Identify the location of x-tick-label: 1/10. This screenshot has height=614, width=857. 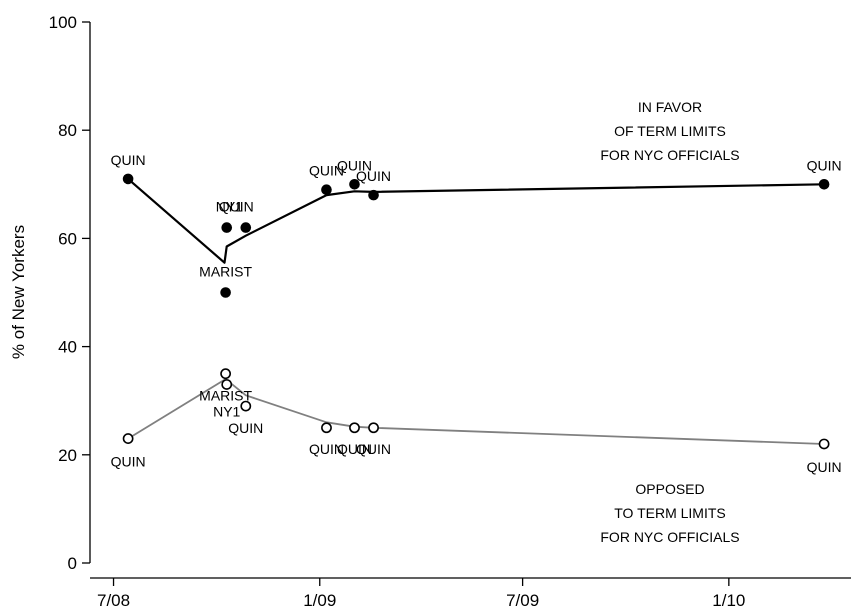
(728, 600).